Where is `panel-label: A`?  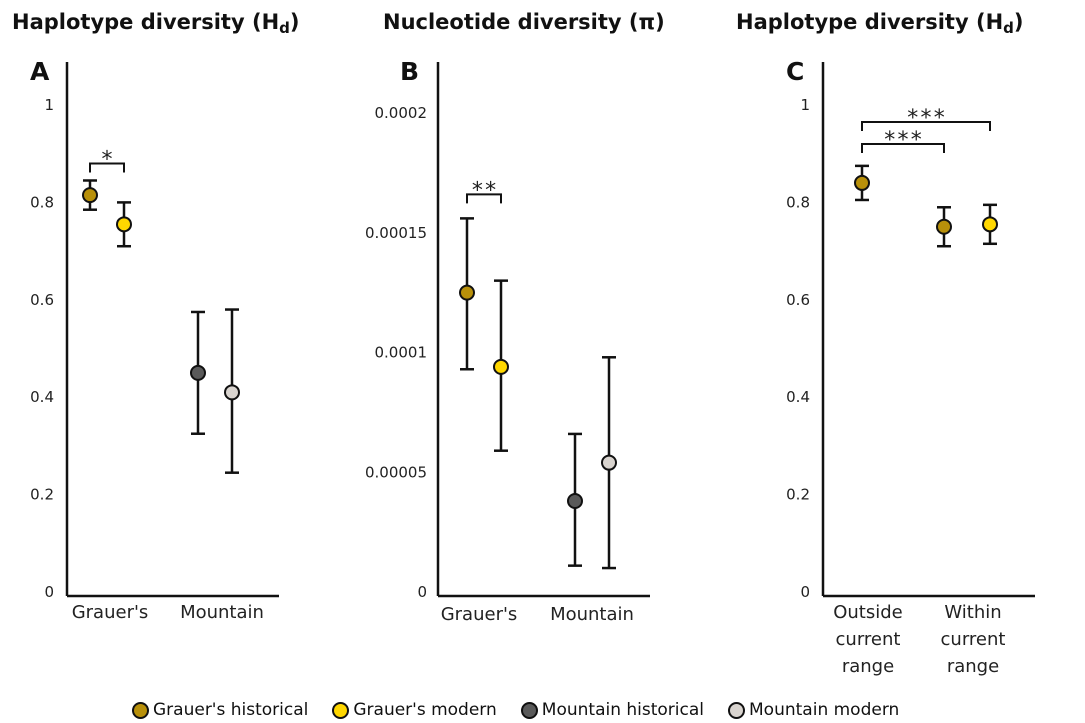
panel-label: A is located at coordinates (40, 71).